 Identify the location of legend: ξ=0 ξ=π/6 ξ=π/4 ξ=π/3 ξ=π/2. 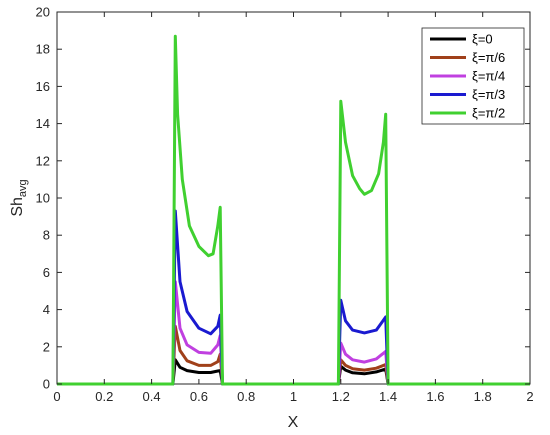
(473, 76).